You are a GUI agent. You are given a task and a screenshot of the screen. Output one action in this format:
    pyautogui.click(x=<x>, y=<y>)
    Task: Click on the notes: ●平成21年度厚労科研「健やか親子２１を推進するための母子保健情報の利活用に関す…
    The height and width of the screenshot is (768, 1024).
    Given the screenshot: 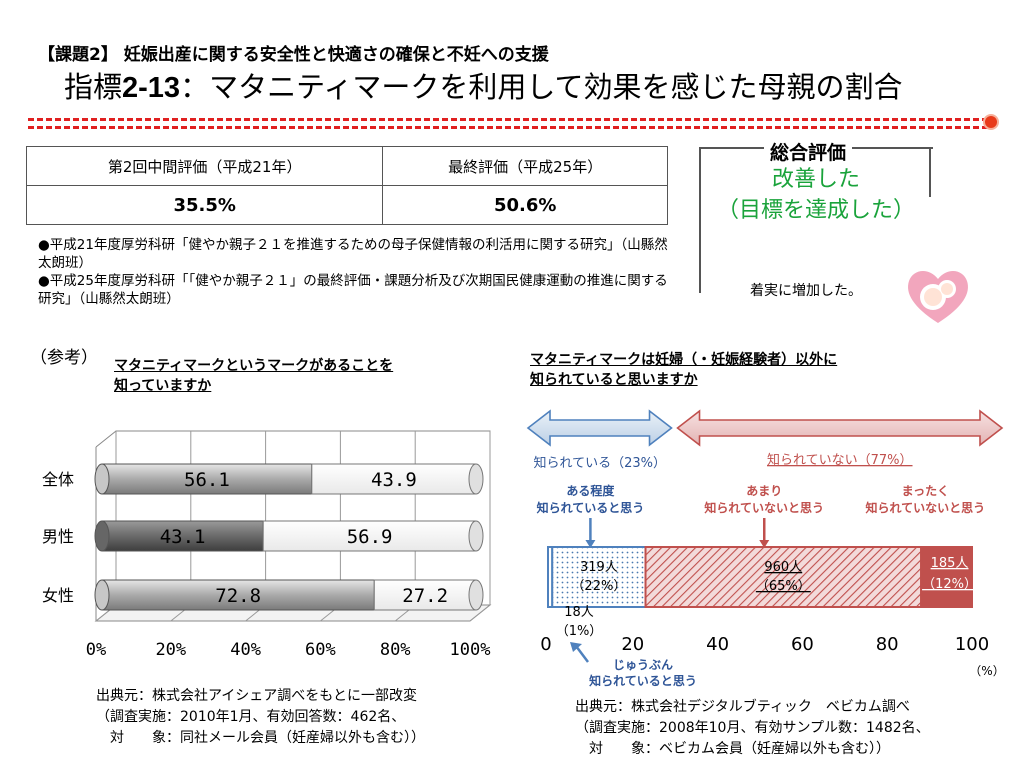 What is the action you would take?
    pyautogui.click(x=358, y=272)
    